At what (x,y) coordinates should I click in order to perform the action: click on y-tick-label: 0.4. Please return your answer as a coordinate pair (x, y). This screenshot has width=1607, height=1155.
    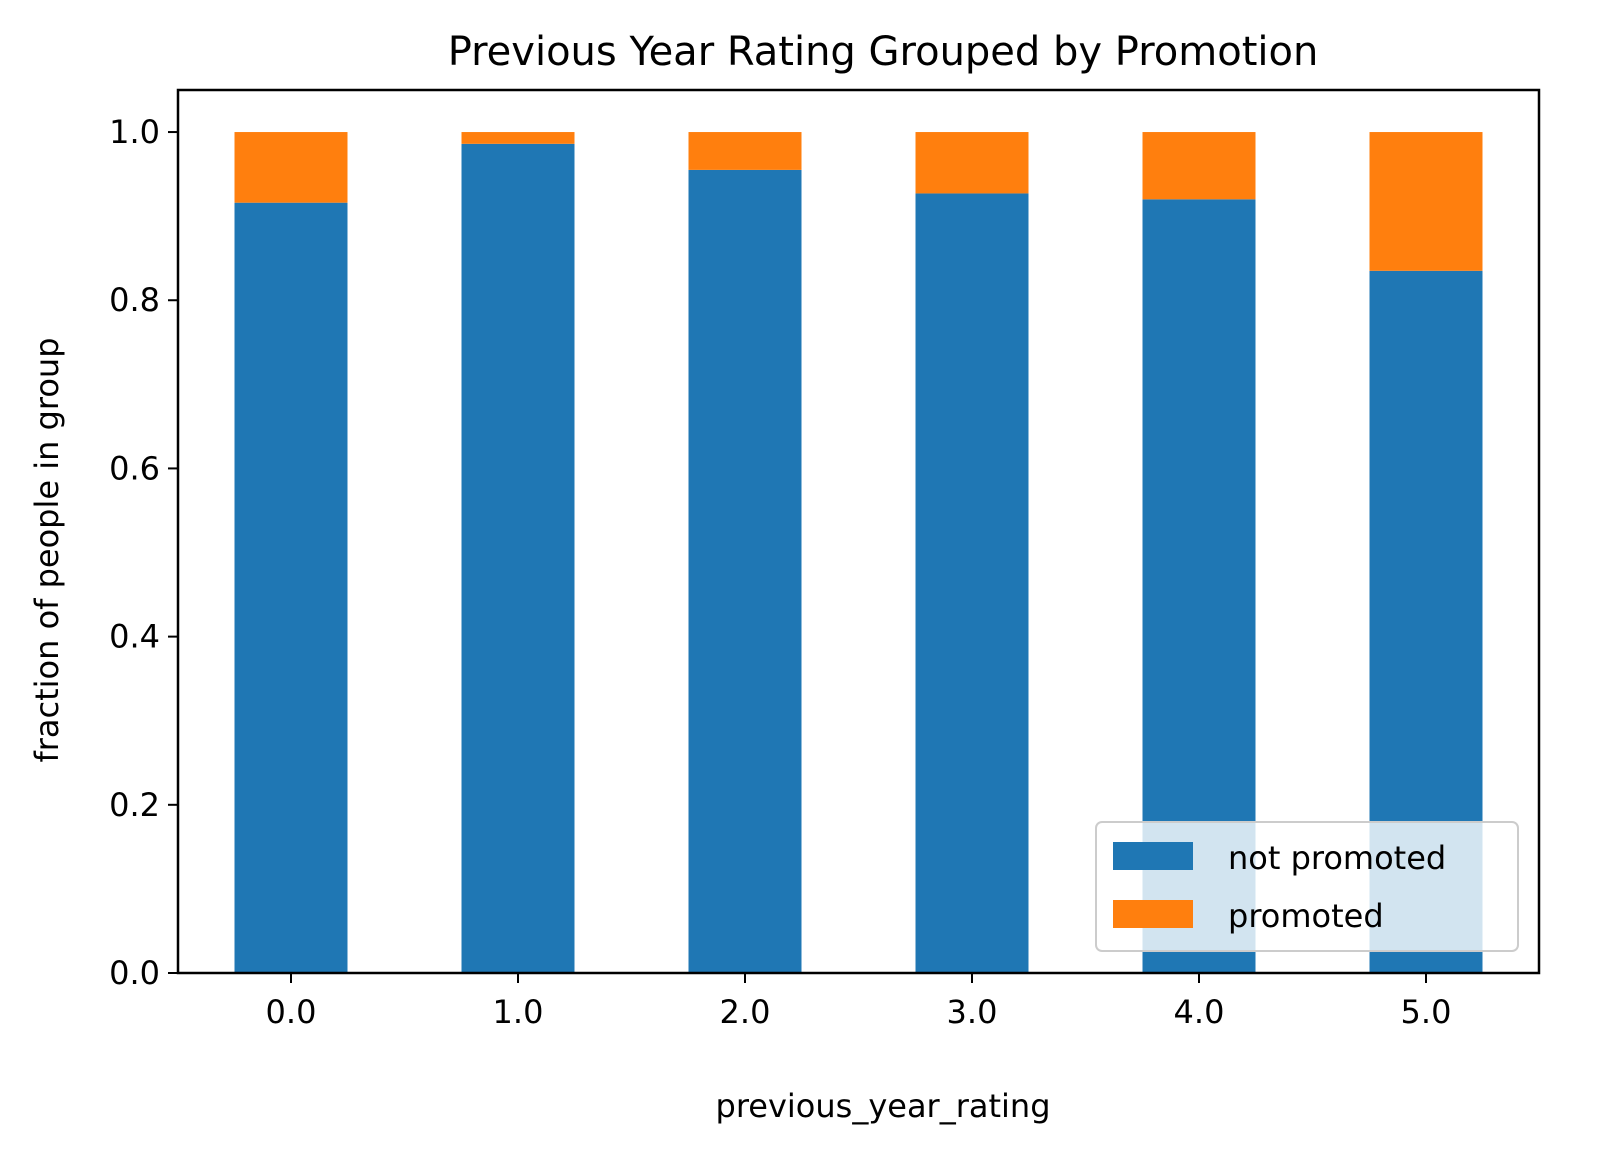
    Looking at the image, I should click on (134, 637).